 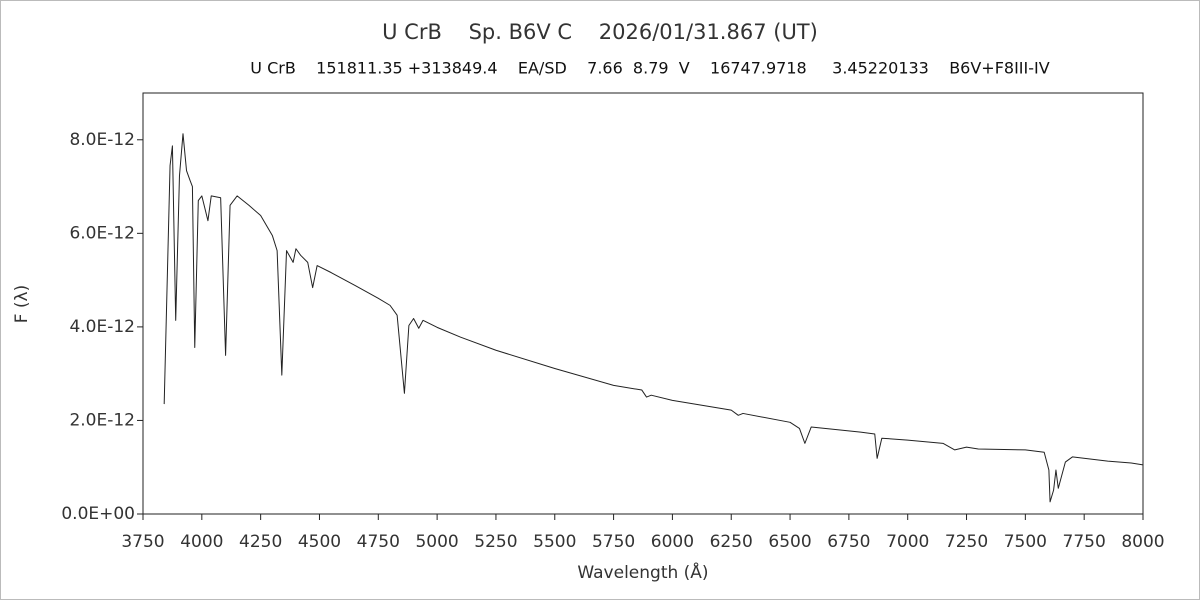 What do you see at coordinates (102, 140) in the screenshot?
I see `y-tick-label: 8.0E-12` at bounding box center [102, 140].